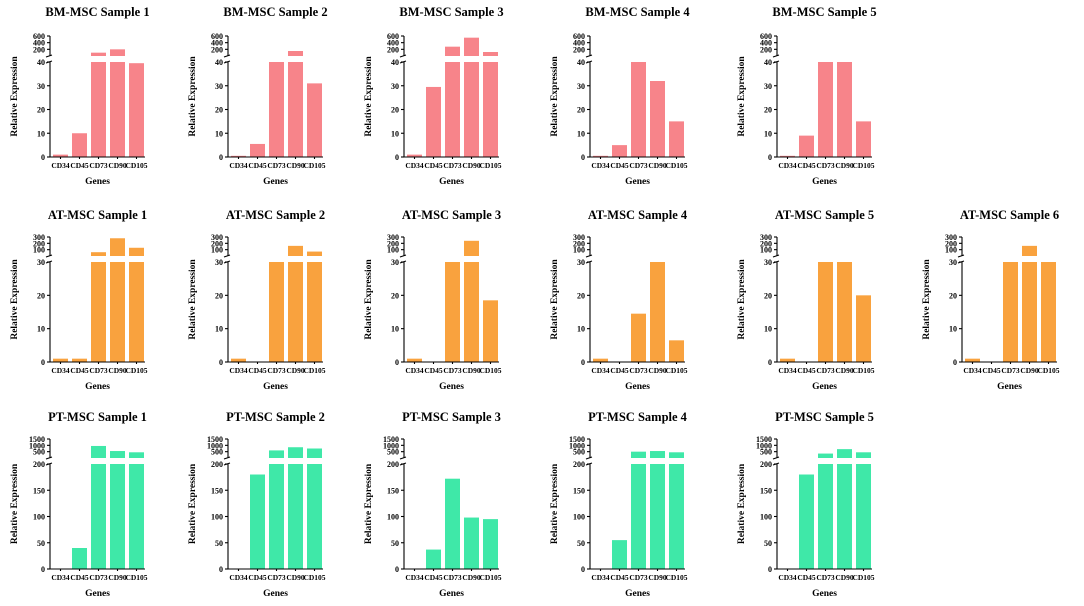 This screenshot has width=1084, height=606. Describe the element at coordinates (41, 62) in the screenshot. I see `y-tick-label: 40` at that location.